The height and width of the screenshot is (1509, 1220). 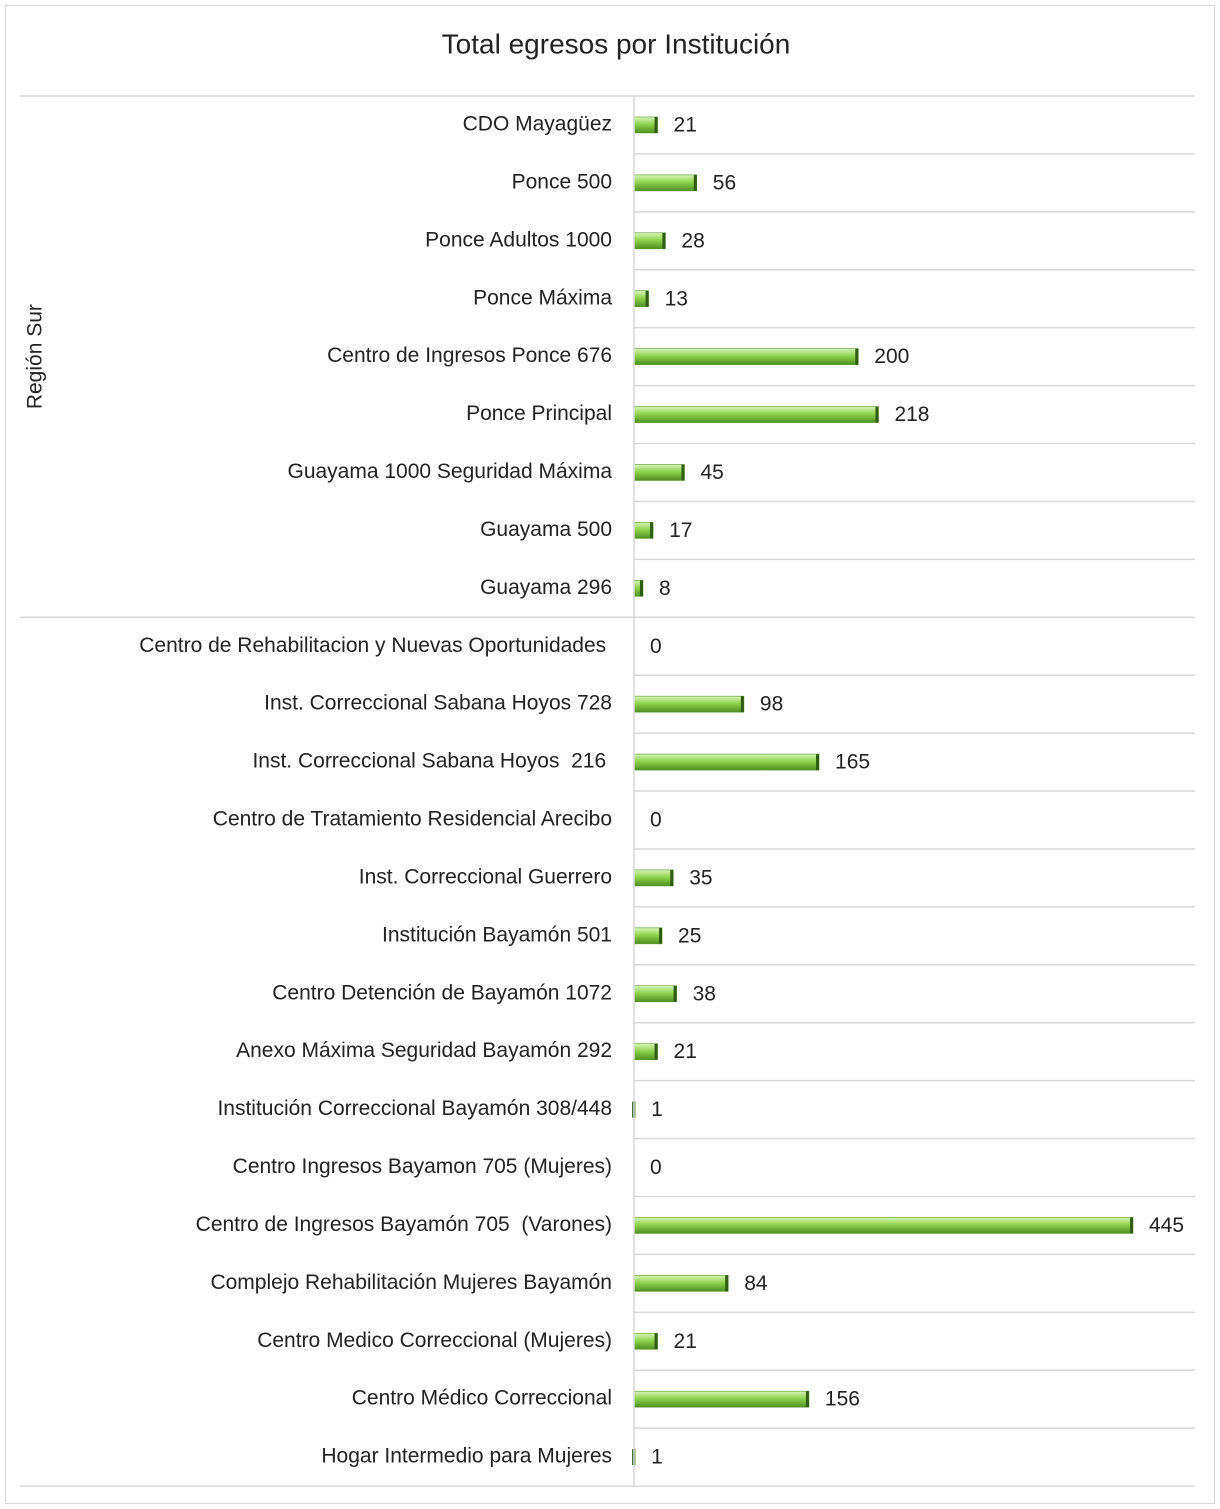 What do you see at coordinates (546, 529) in the screenshot?
I see `category-label: Guayama 500` at bounding box center [546, 529].